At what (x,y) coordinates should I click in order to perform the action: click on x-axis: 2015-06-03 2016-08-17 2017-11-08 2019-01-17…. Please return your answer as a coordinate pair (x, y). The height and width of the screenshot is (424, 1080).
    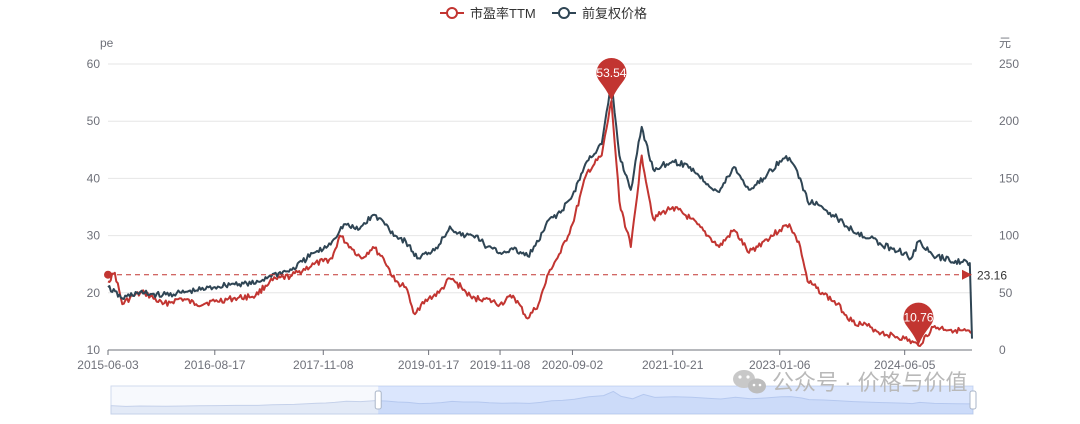
    Looking at the image, I should click on (524, 360).